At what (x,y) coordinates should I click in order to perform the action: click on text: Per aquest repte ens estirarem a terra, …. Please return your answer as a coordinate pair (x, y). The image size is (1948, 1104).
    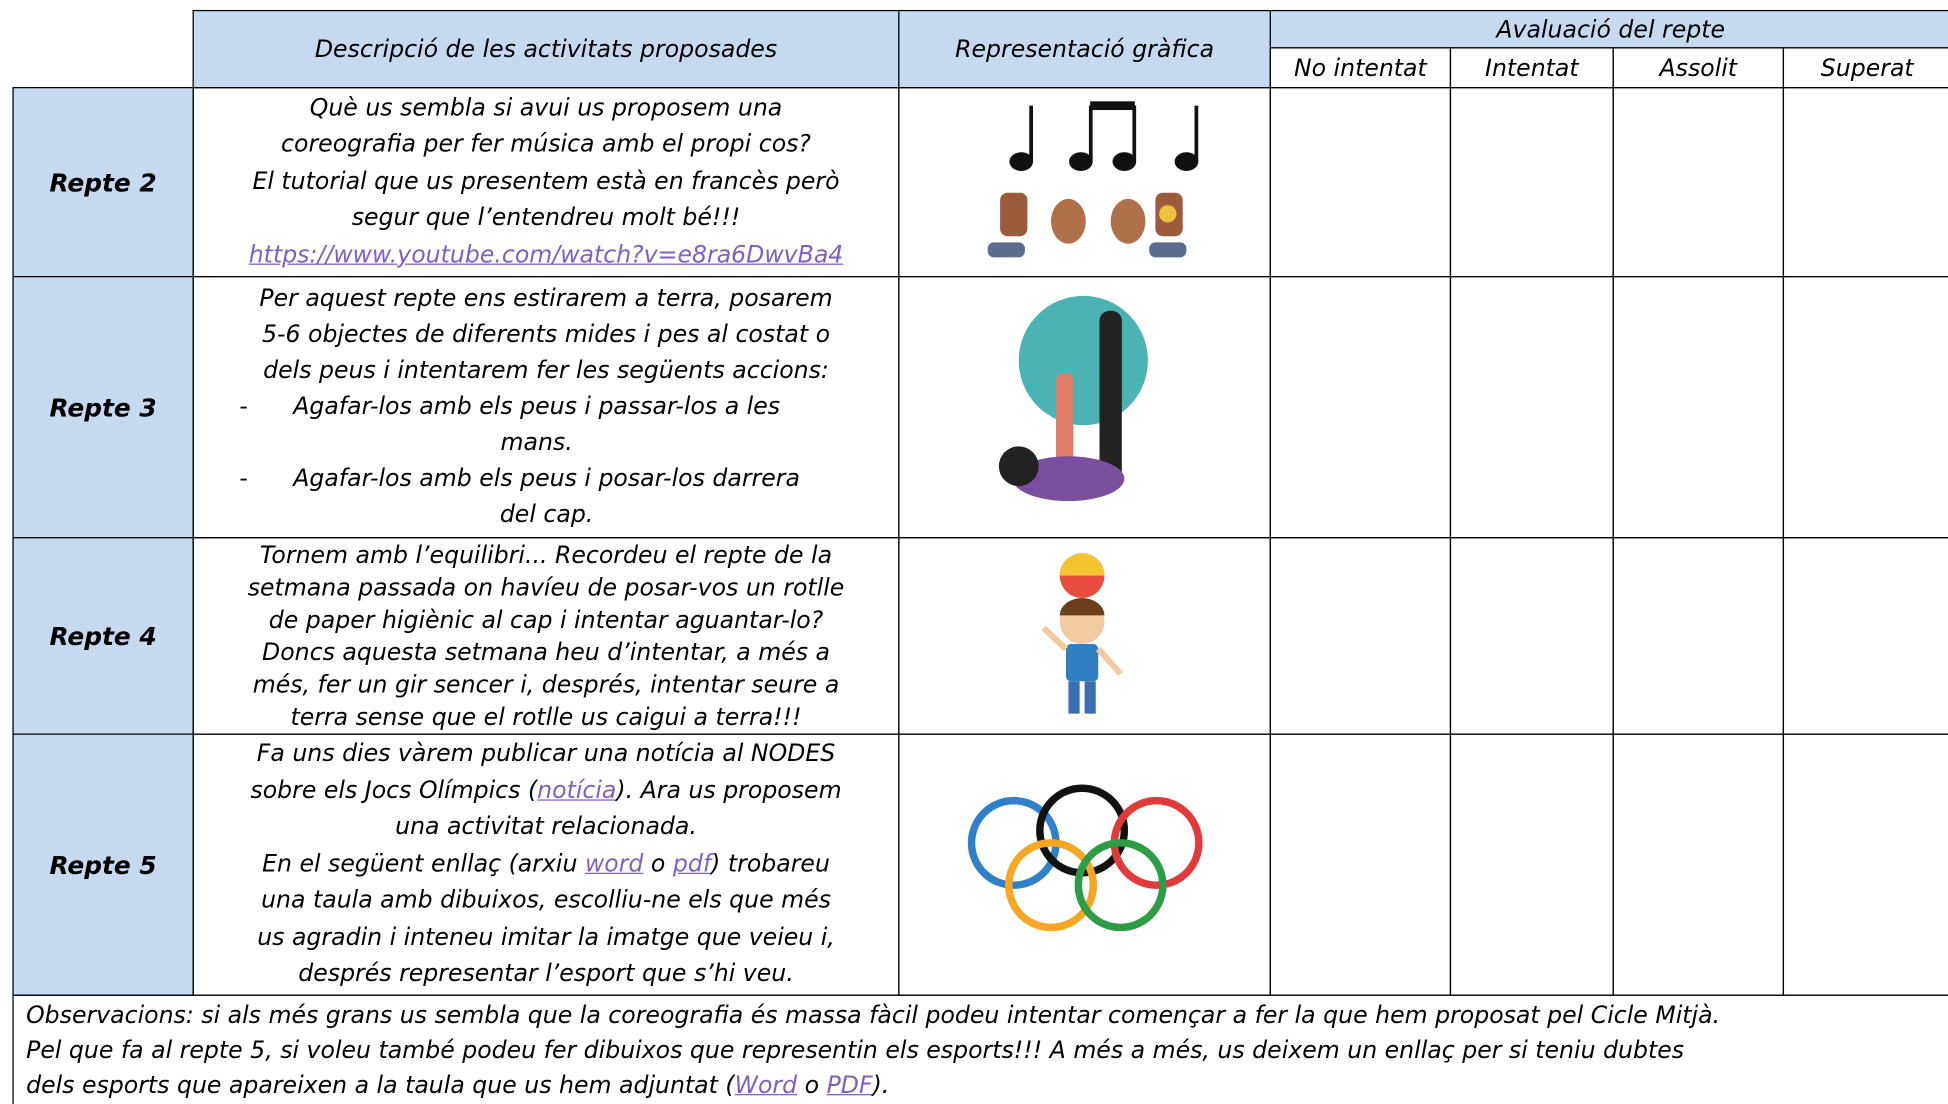
    Looking at the image, I should click on (546, 298).